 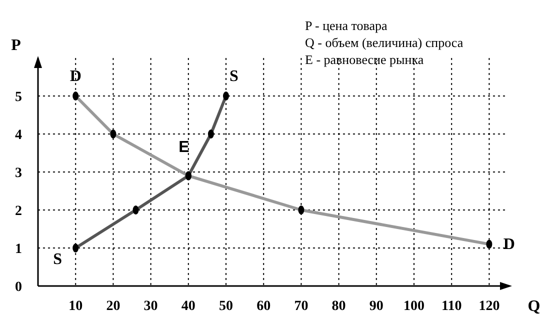 What do you see at coordinates (76, 76) in the screenshot?
I see `series-label: D` at bounding box center [76, 76].